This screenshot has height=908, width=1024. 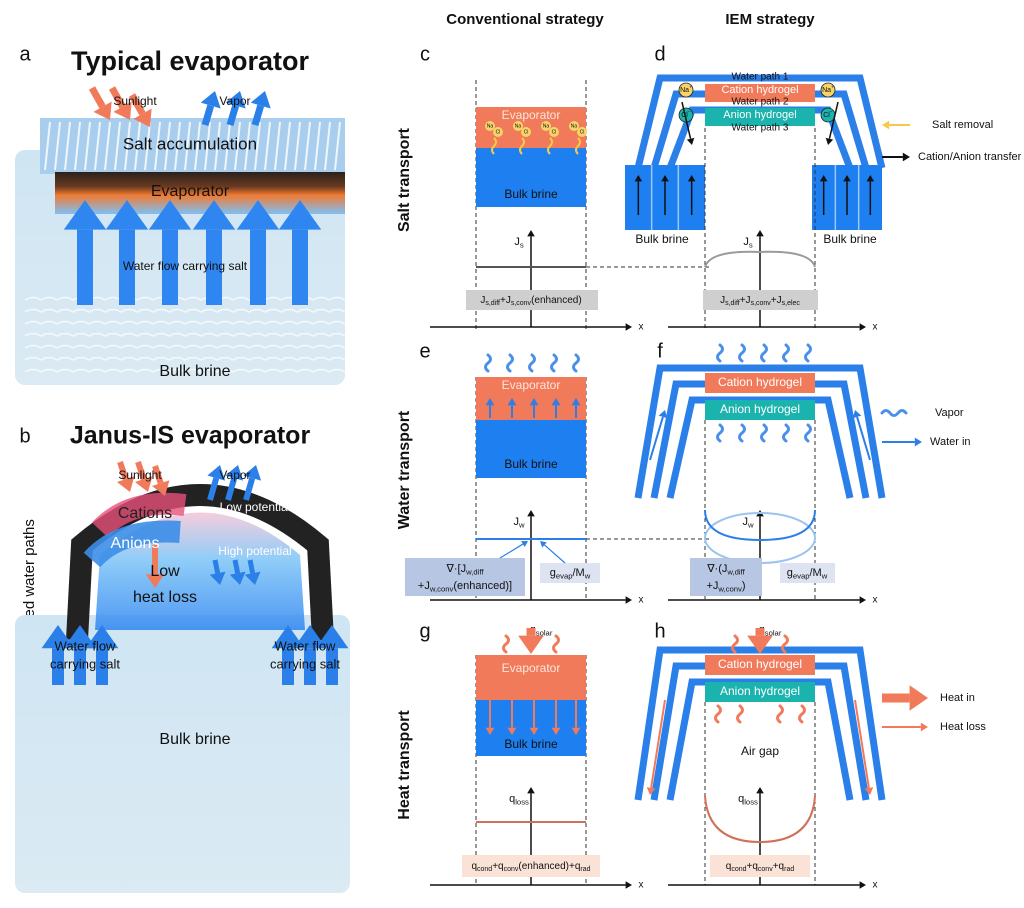 What do you see at coordinates (712, 586) in the screenshot?
I see `formula-part: +J` at bounding box center [712, 586].